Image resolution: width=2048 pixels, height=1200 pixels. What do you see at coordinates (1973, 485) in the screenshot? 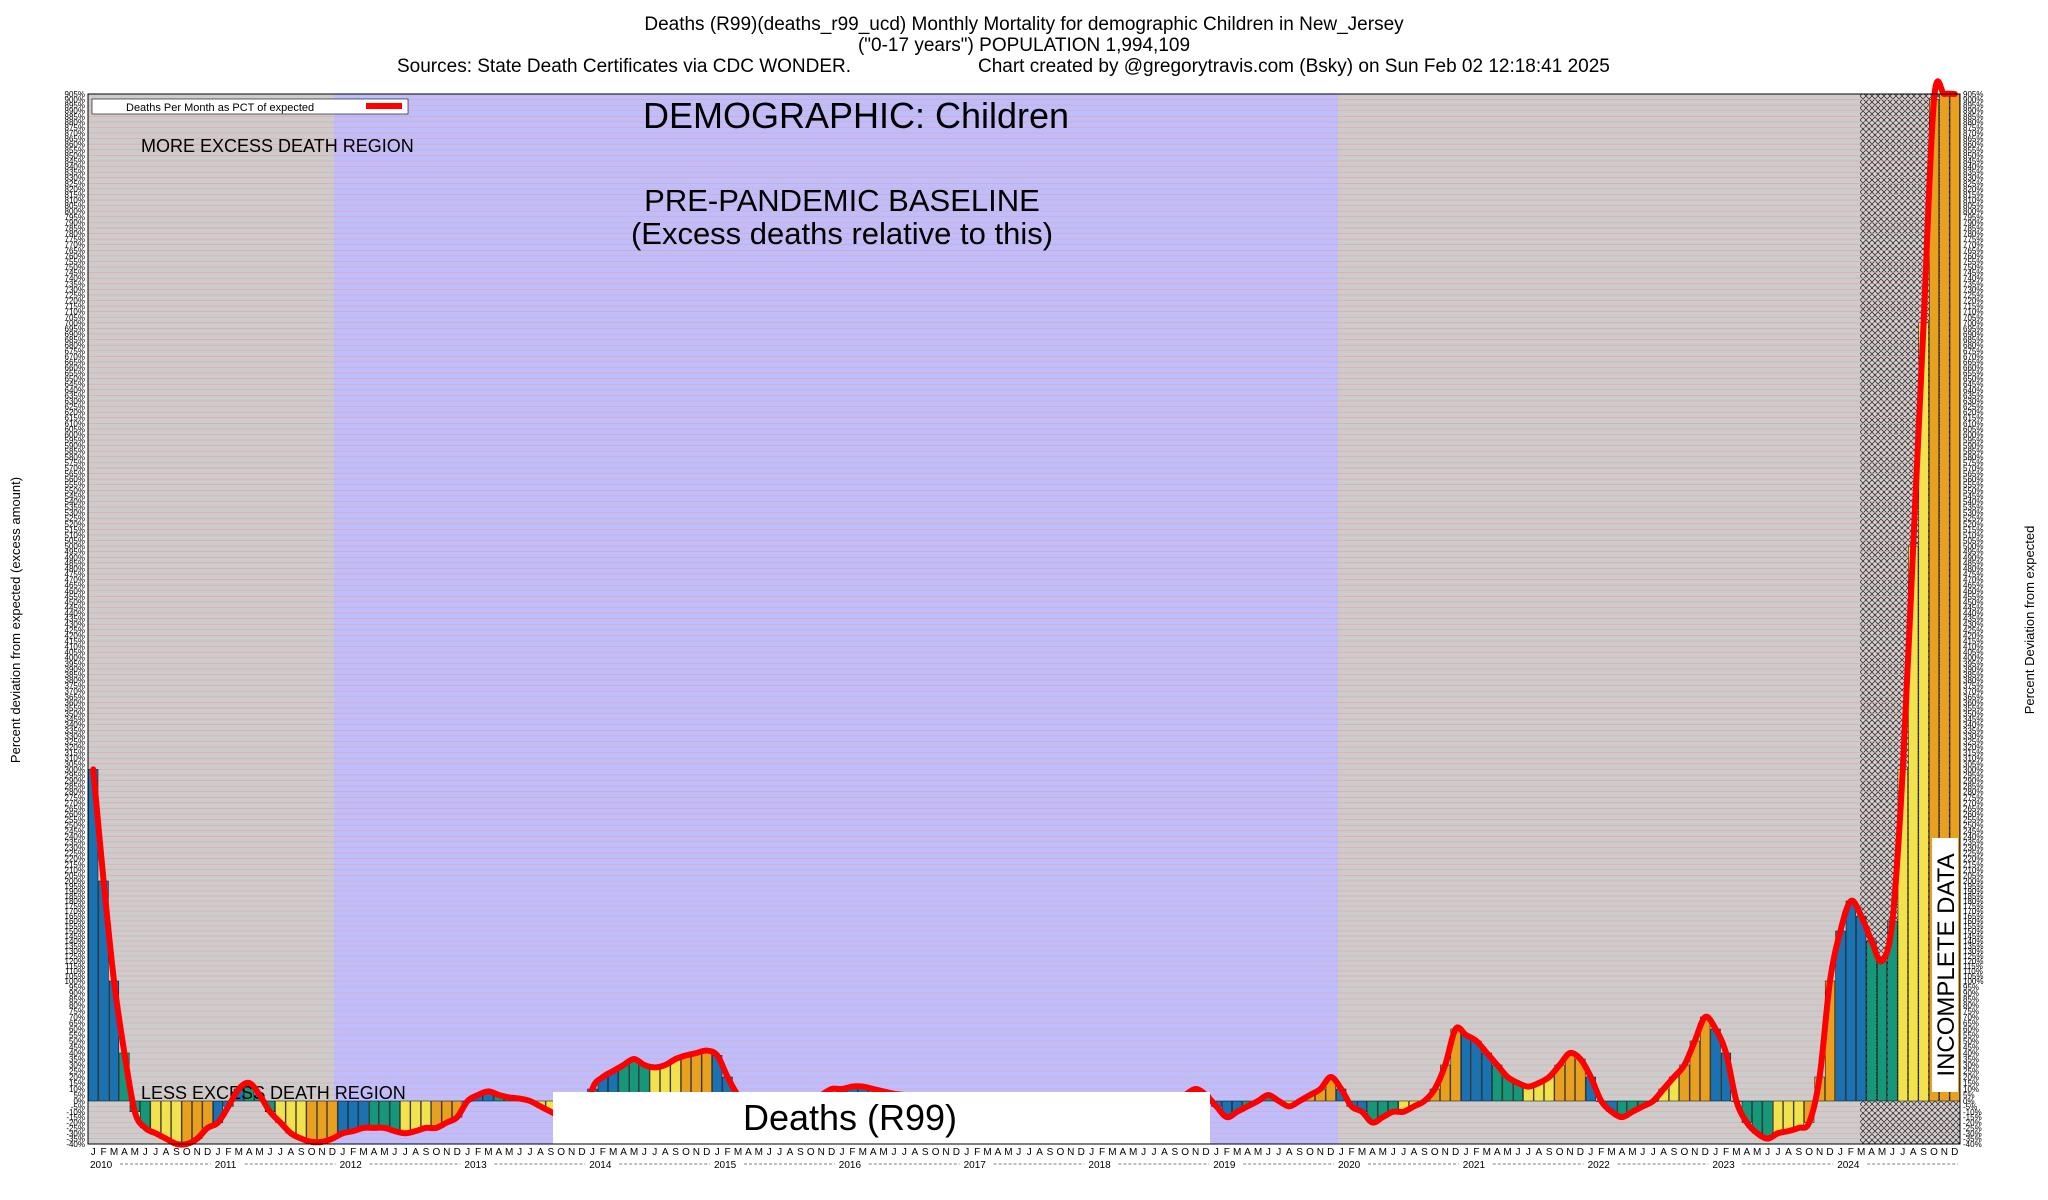
I see `y-tick-label-right: 555%` at bounding box center [1973, 485].